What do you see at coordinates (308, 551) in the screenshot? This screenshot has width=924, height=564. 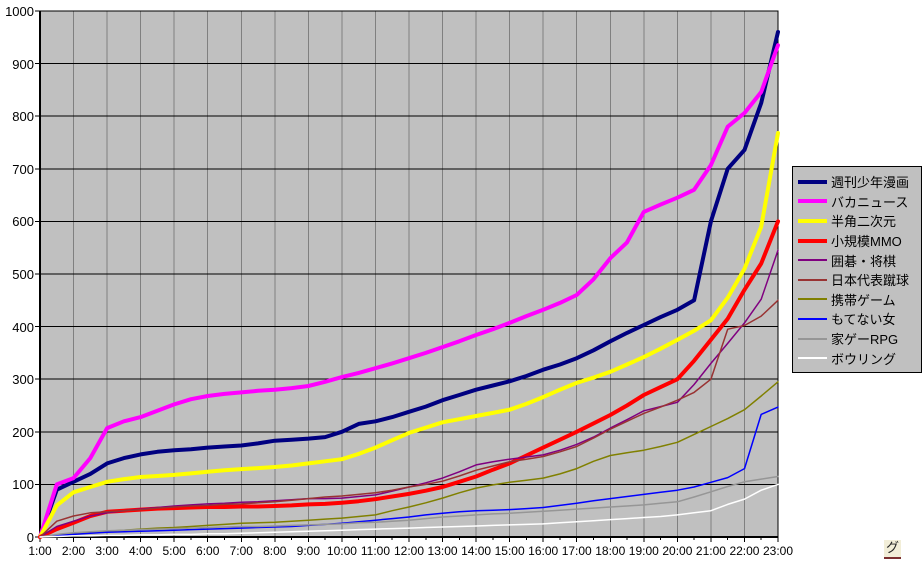 I see `x-axis-tick-label: 9:00` at bounding box center [308, 551].